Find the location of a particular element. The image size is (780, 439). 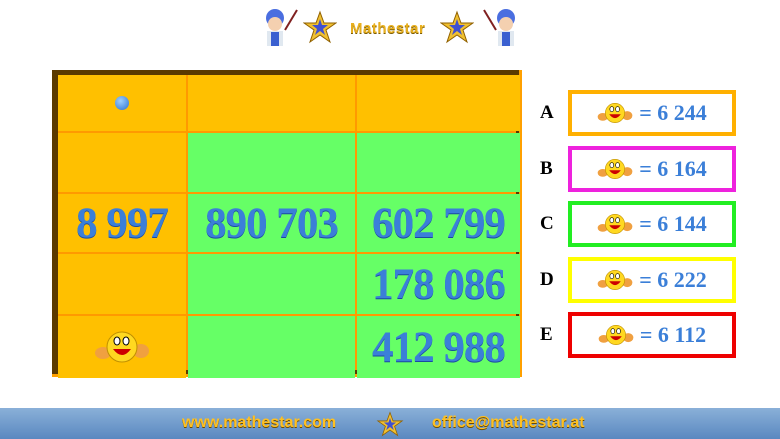

option-letter: D is located at coordinates (547, 279).